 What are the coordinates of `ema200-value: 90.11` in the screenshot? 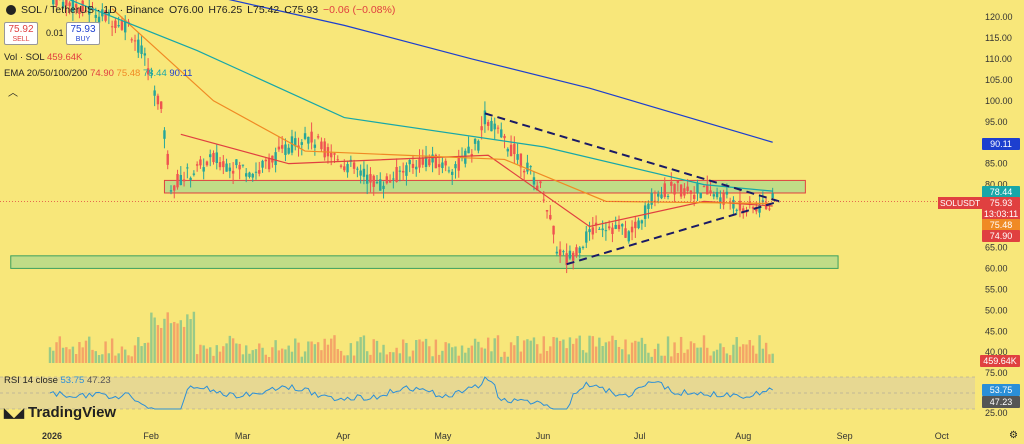 It's located at (181, 73).